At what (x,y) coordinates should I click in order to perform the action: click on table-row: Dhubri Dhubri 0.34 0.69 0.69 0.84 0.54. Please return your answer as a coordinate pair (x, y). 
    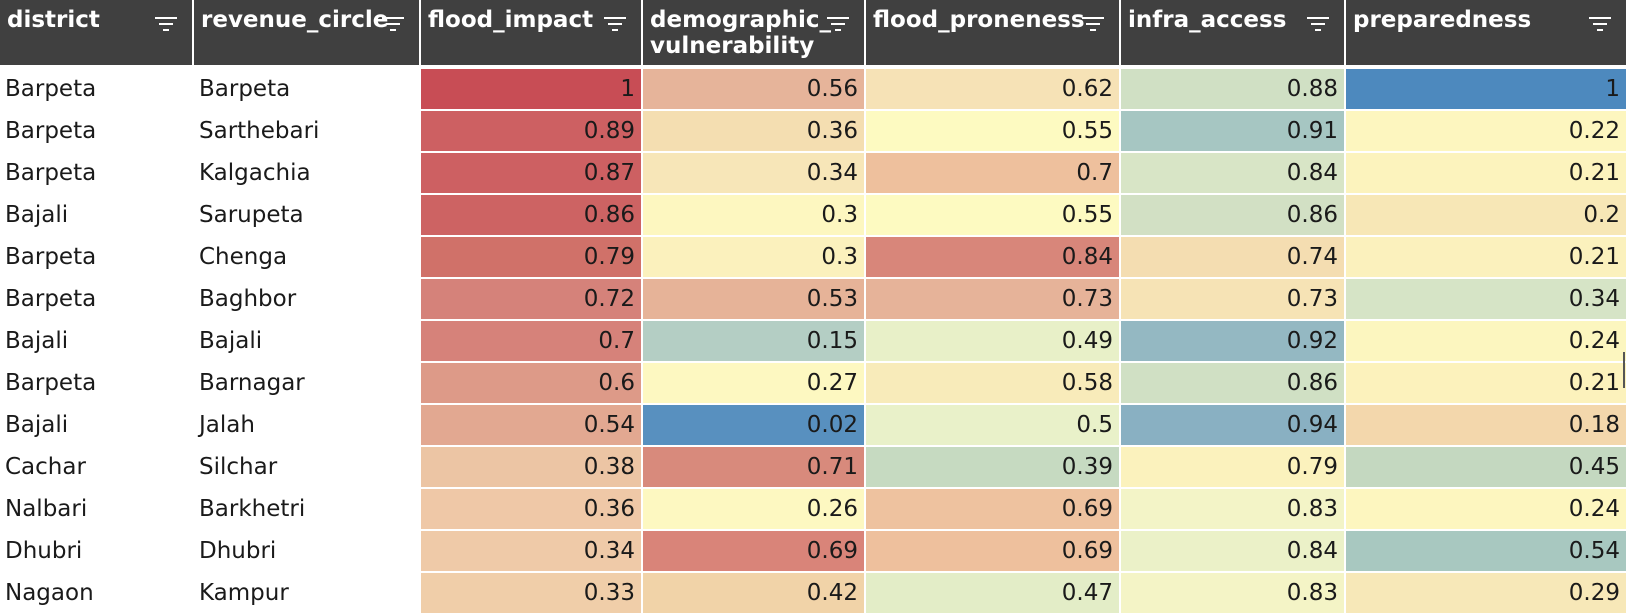
    Looking at the image, I should click on (813, 550).